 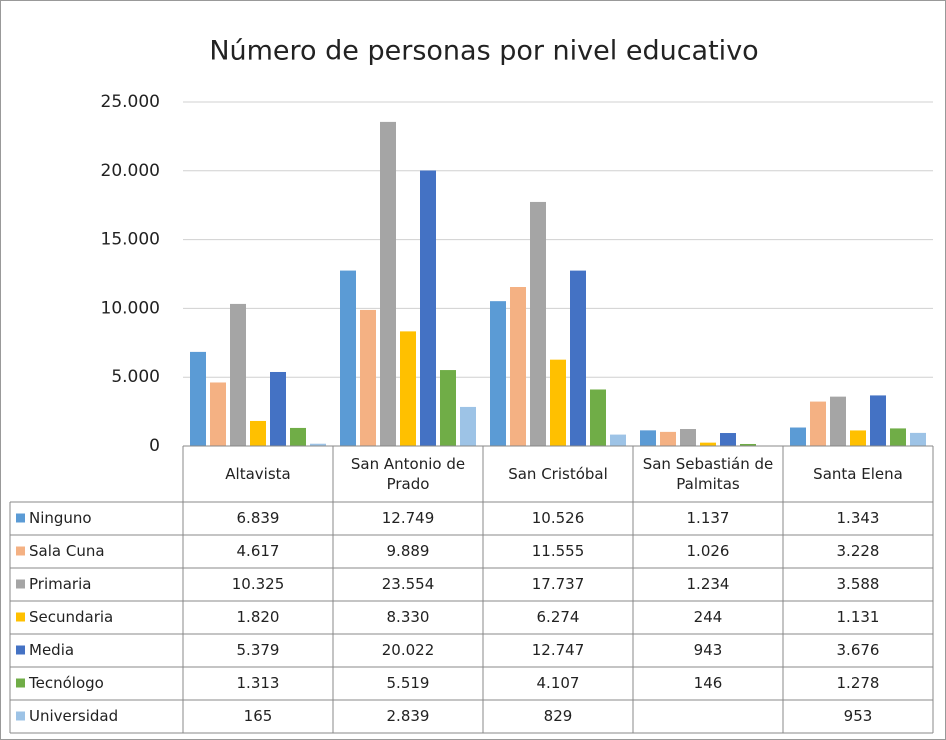 I want to click on x-tick-label: Altavista, so click(x=258, y=474).